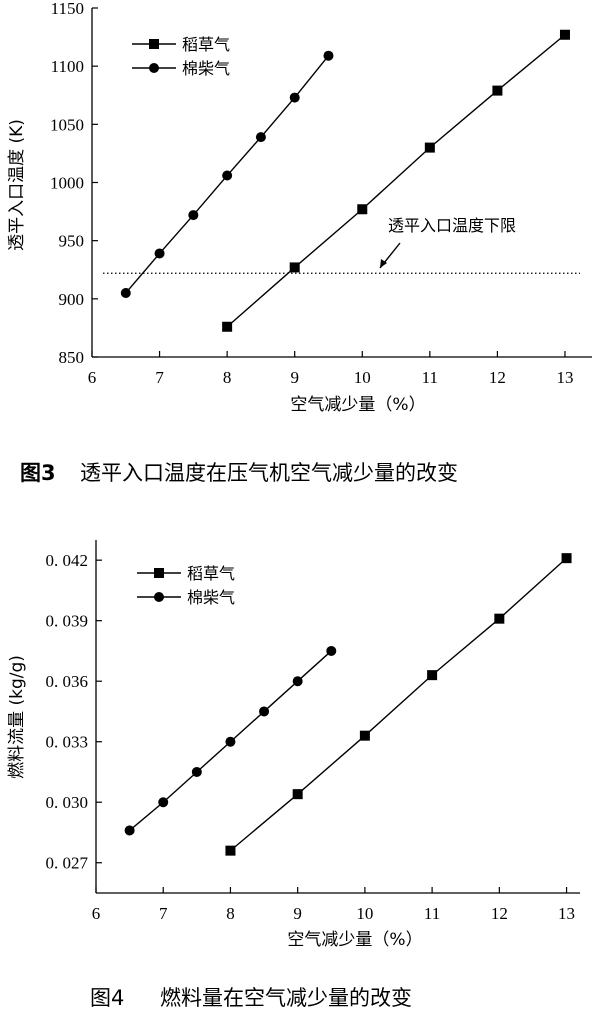 This screenshot has height=1024, width=600. I want to click on y-tick-label: 1050, so click(67, 124).